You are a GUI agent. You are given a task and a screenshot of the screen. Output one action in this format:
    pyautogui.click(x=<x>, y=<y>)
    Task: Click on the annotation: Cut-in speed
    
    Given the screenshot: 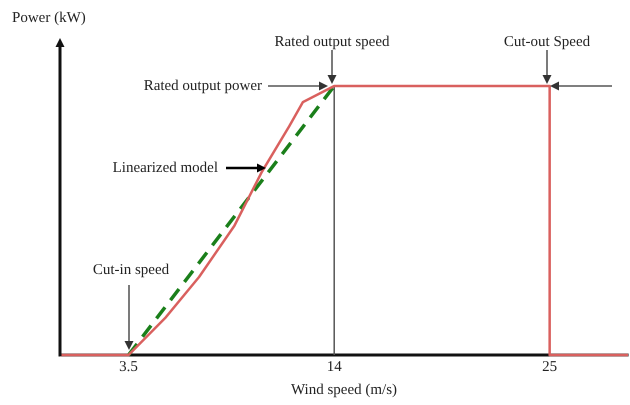 What is the action you would take?
    pyautogui.click(x=131, y=270)
    